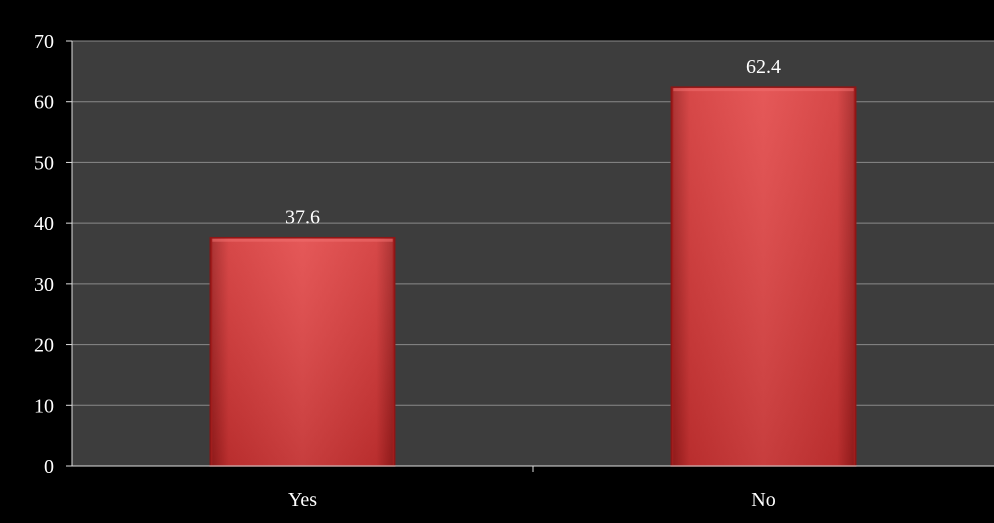 The height and width of the screenshot is (523, 994). I want to click on y-tick-label: 20, so click(44, 346).